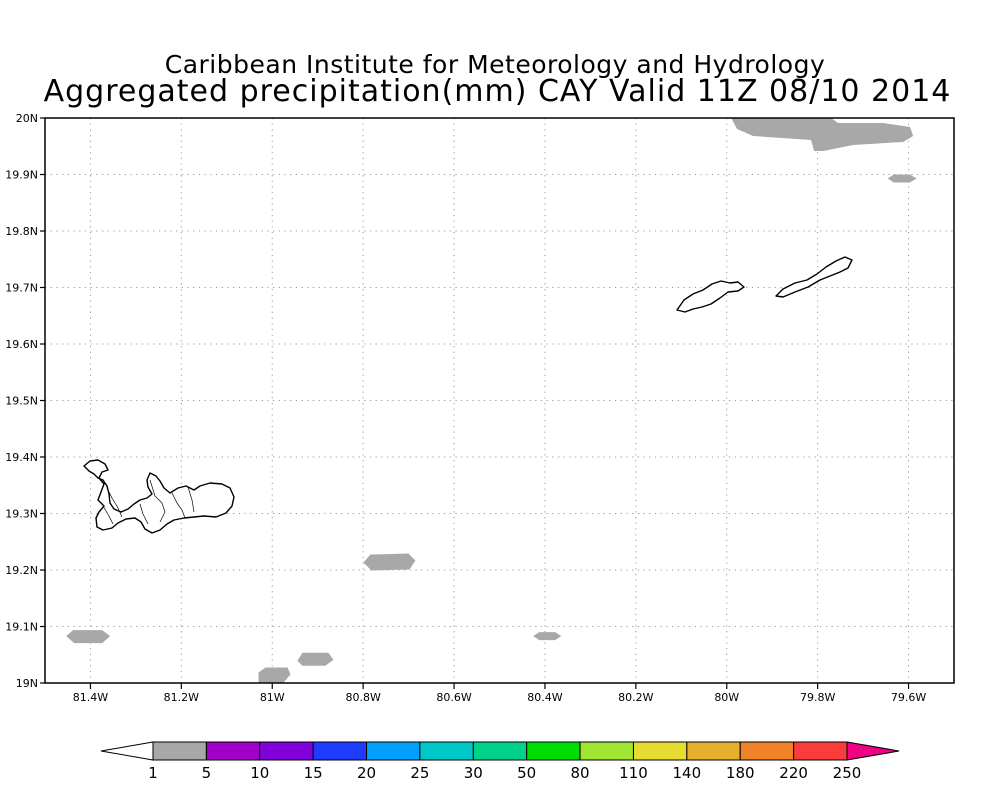 This screenshot has width=1000, height=800. What do you see at coordinates (633, 773) in the screenshot?
I see `colorbar-level-label: 110` at bounding box center [633, 773].